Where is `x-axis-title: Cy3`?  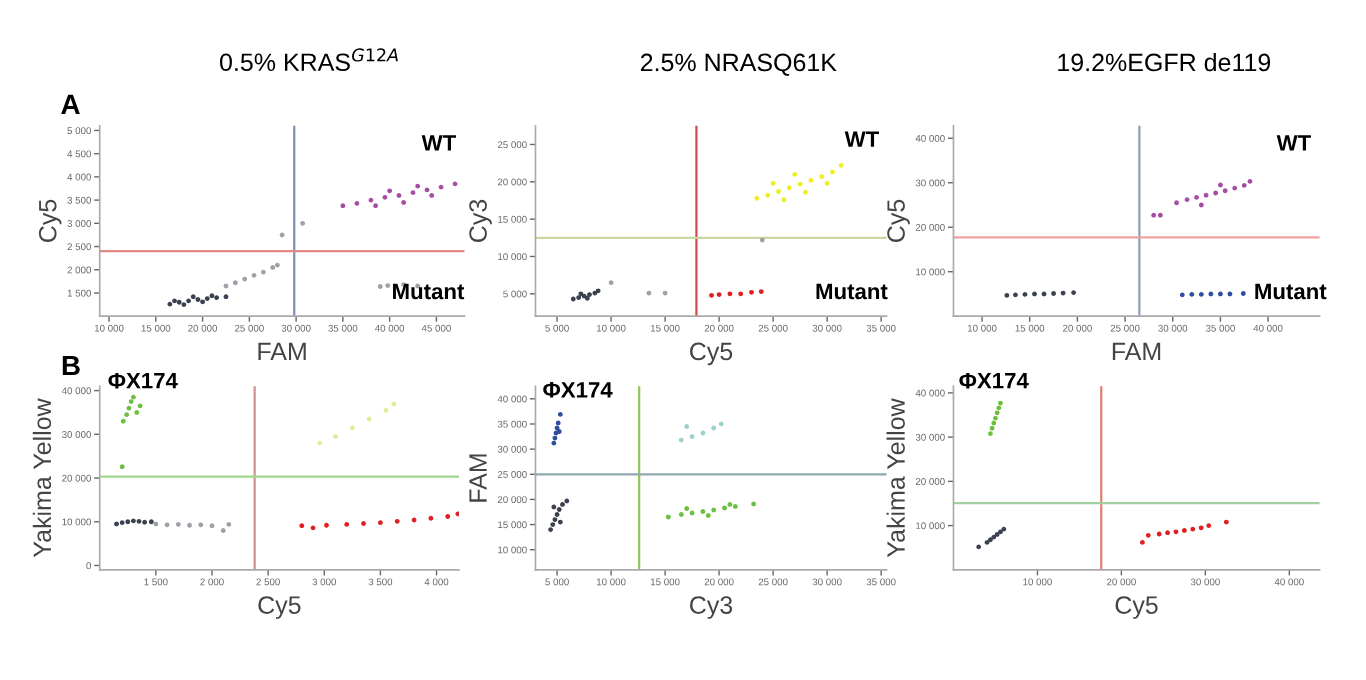 x-axis-title: Cy3 is located at coordinates (711, 607).